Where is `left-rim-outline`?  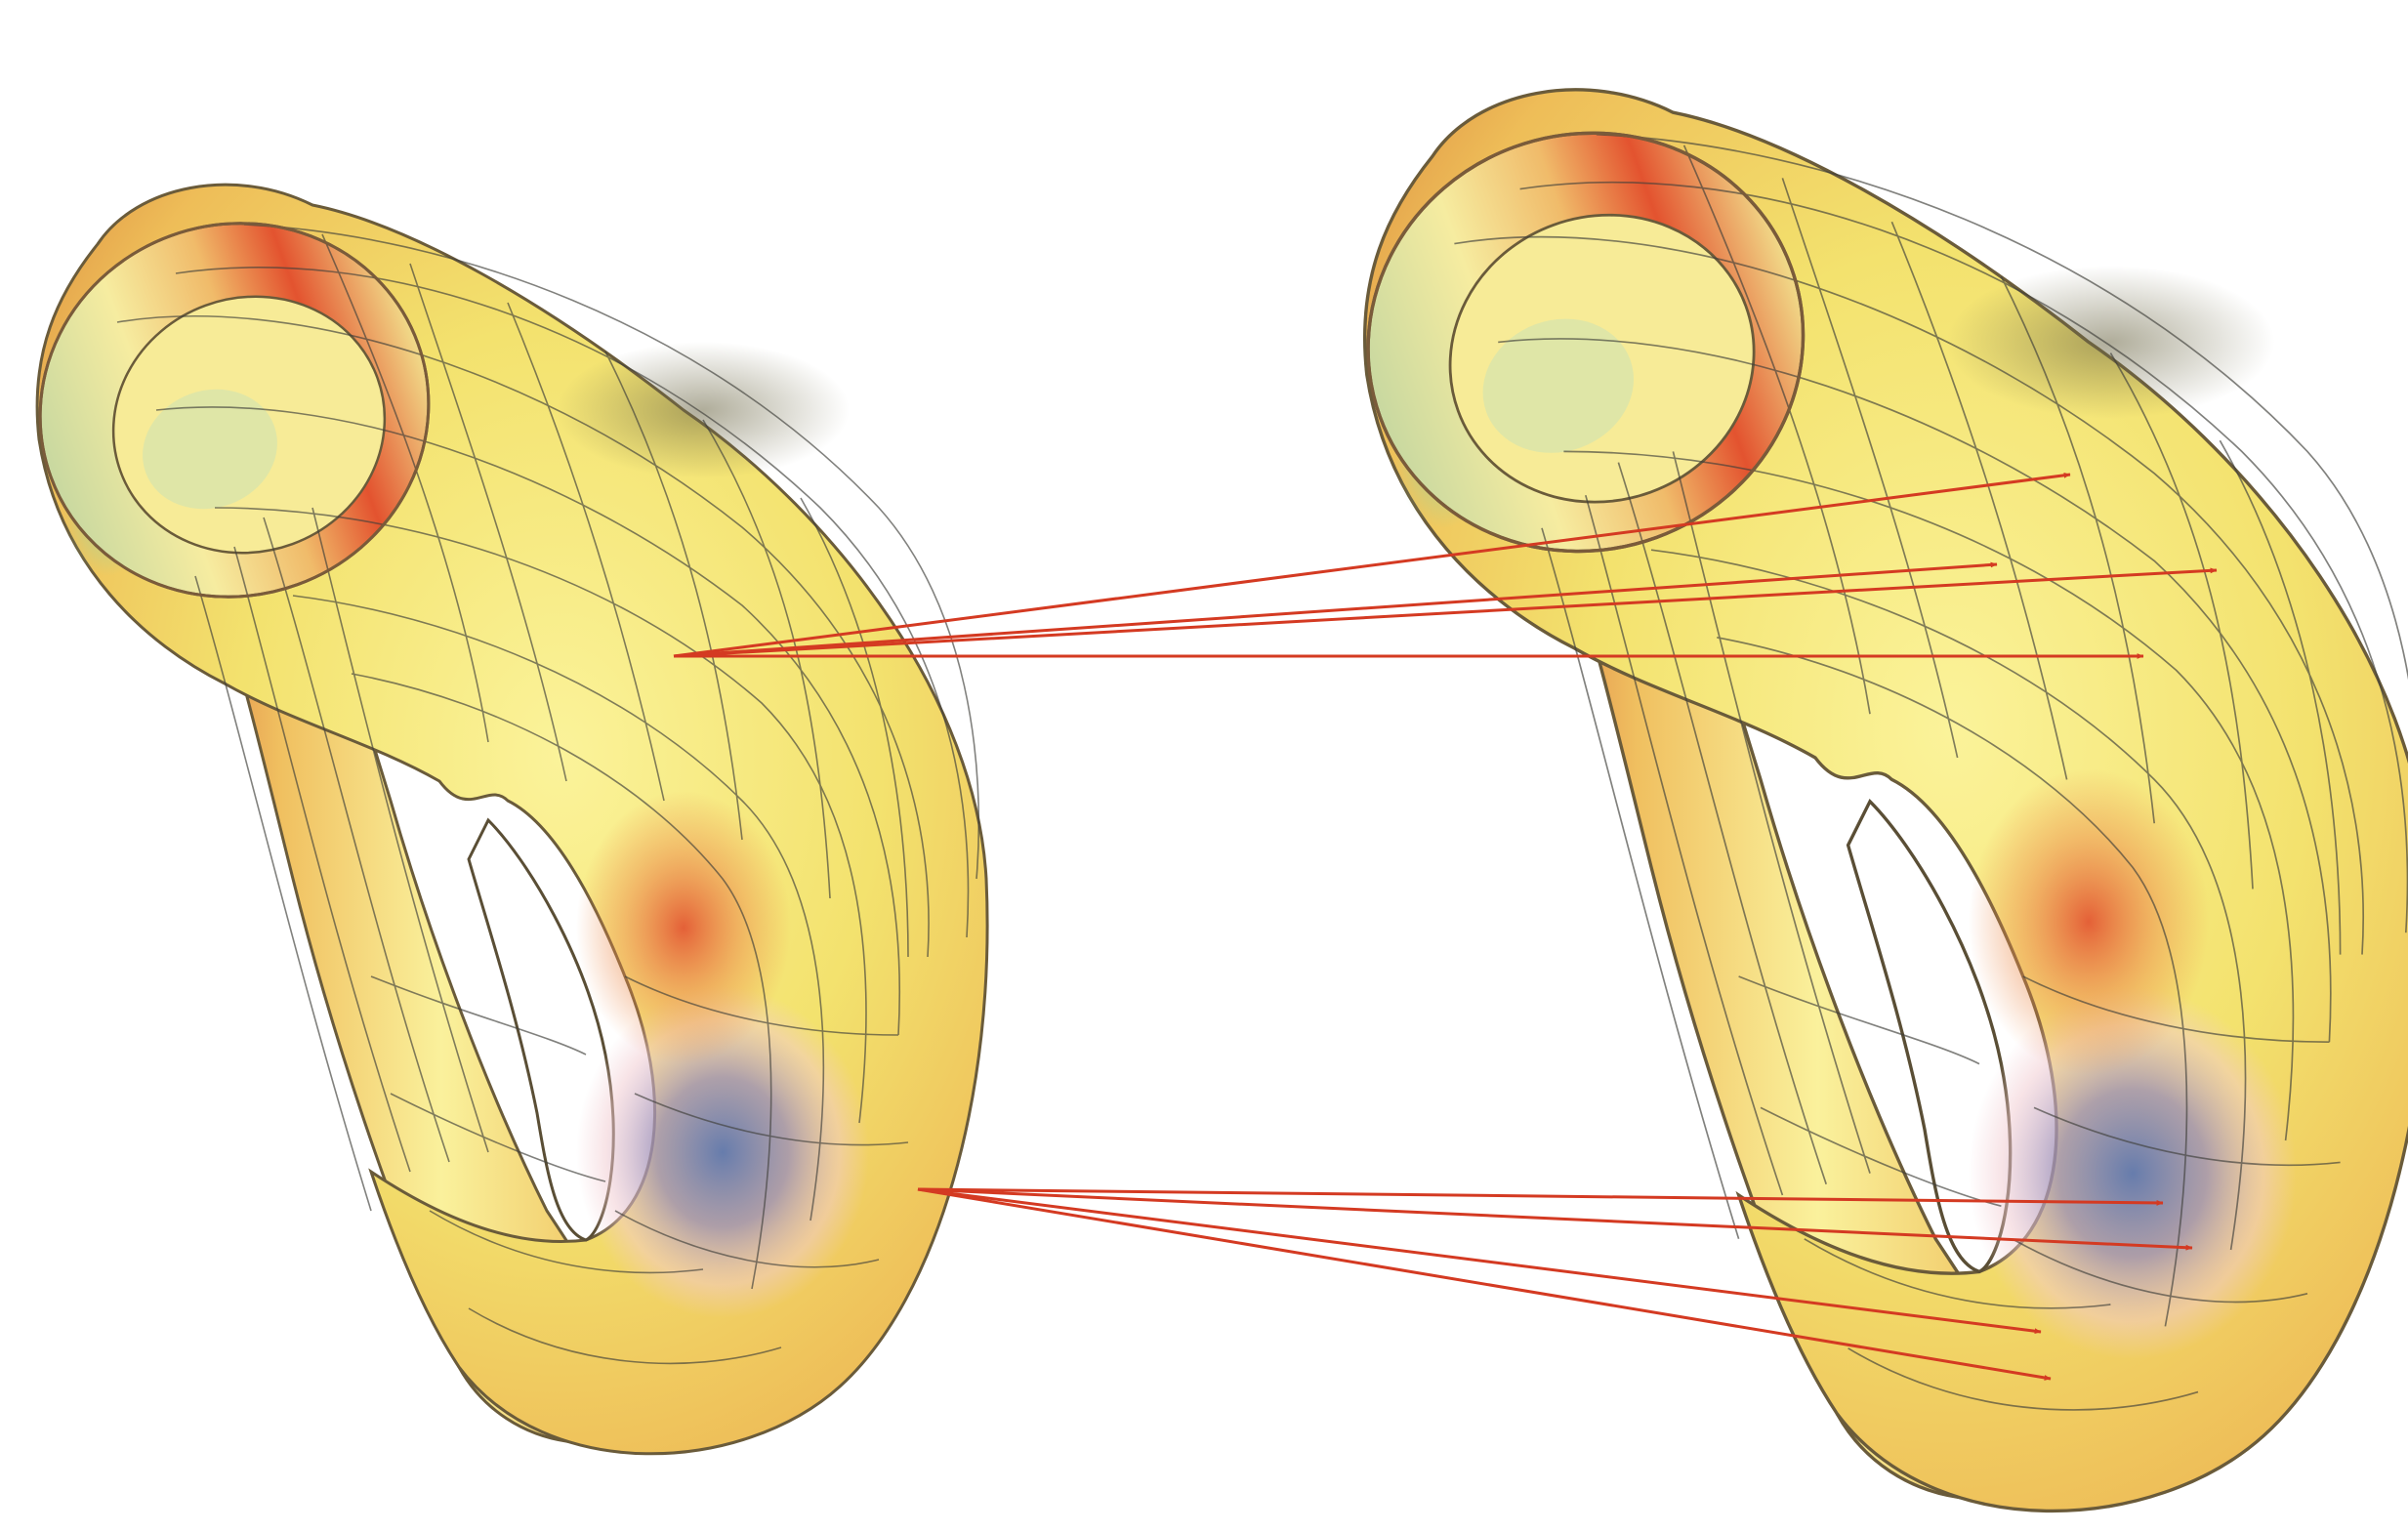
left-rim-outline is located at coordinates (234, 410).